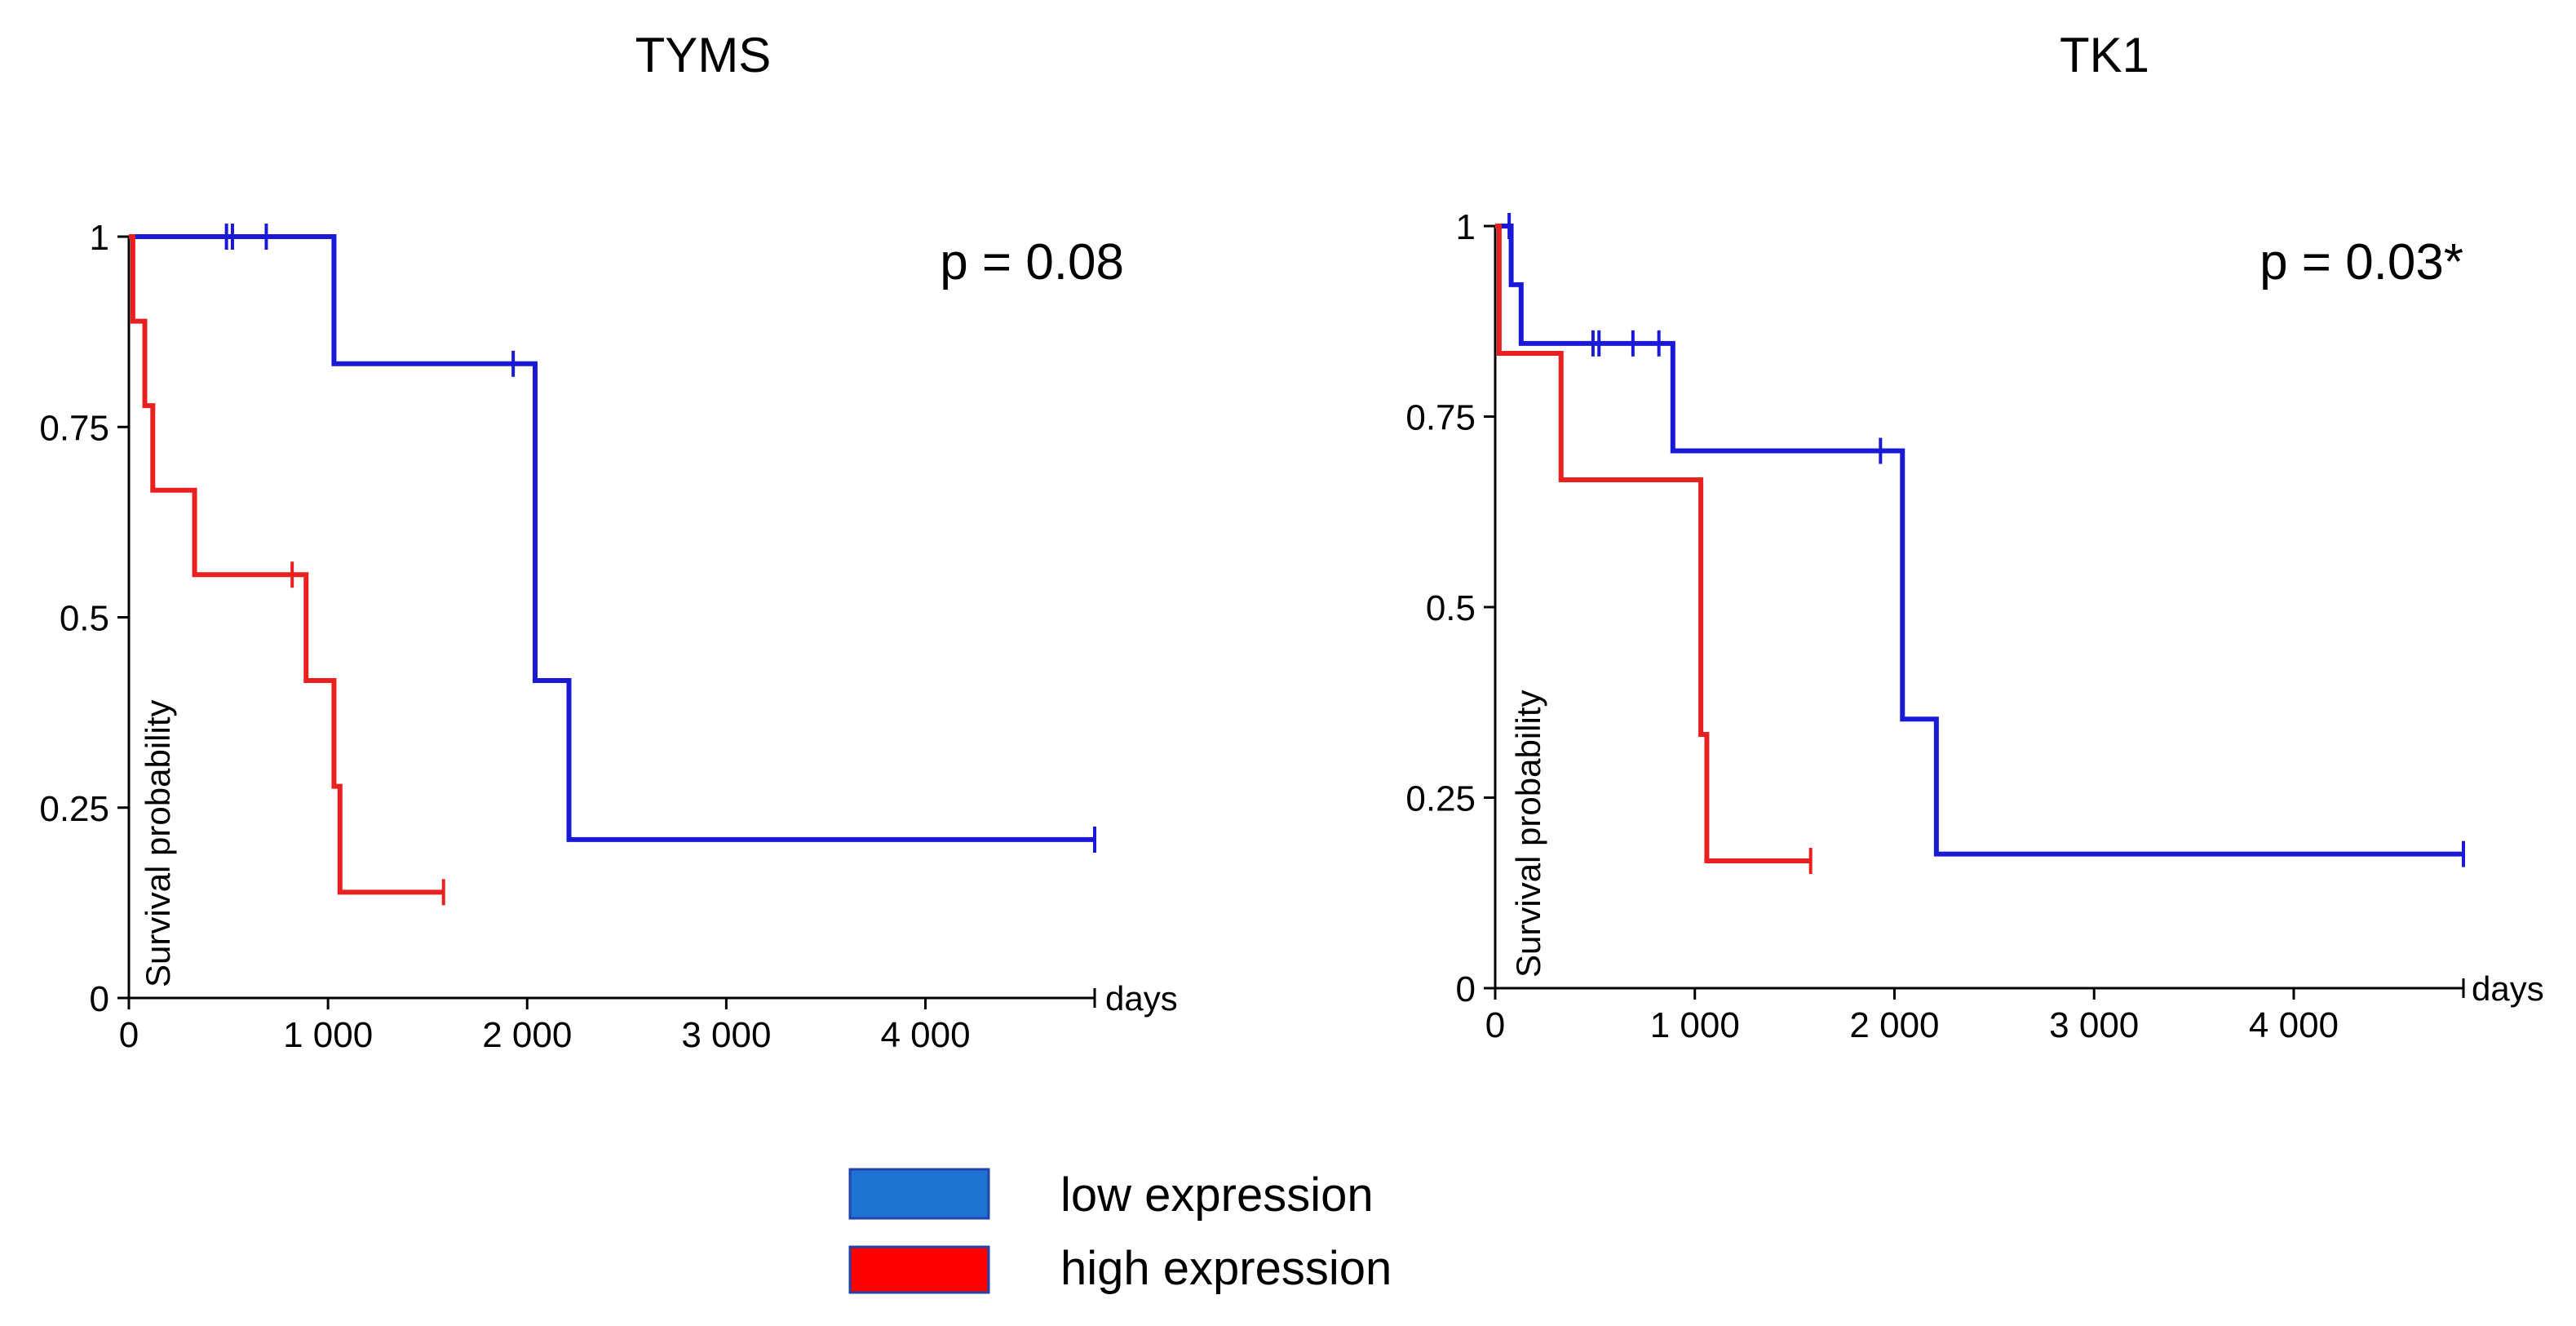  Describe the element at coordinates (2361, 262) in the screenshot. I see `p-value-annotation: p = 0.03*` at that location.